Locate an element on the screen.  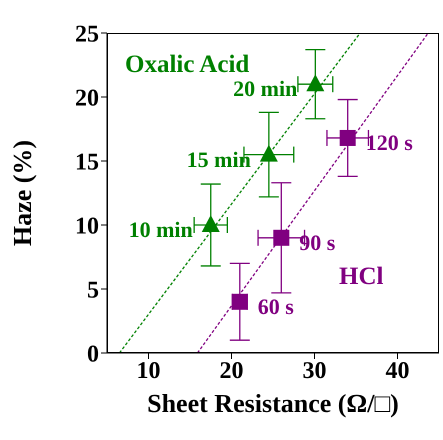
annotation: 90 s is located at coordinates (317, 243).